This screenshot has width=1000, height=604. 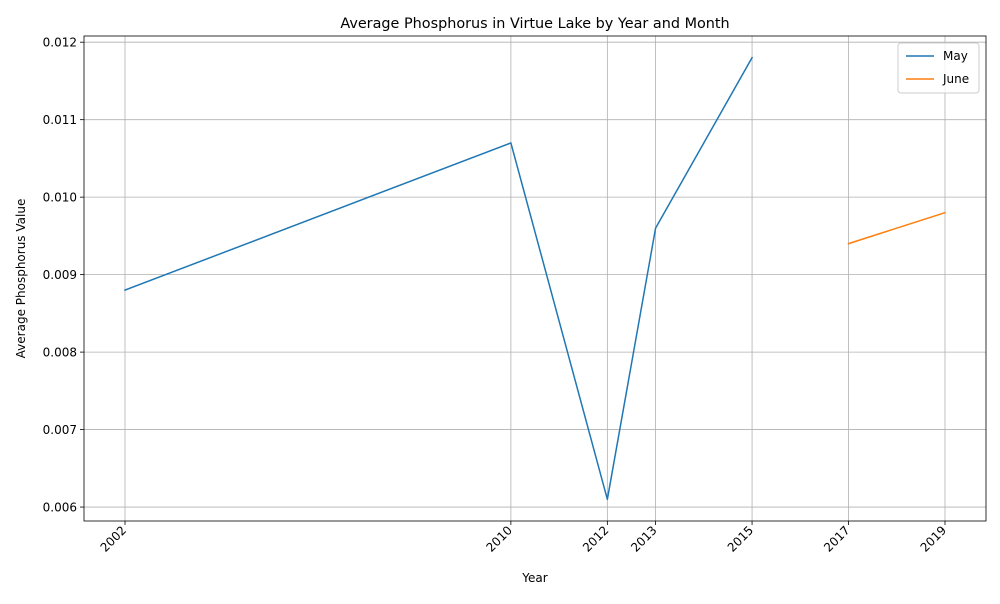 What do you see at coordinates (21, 279) in the screenshot?
I see `y-axis-label: Average Phosphorus Value` at bounding box center [21, 279].